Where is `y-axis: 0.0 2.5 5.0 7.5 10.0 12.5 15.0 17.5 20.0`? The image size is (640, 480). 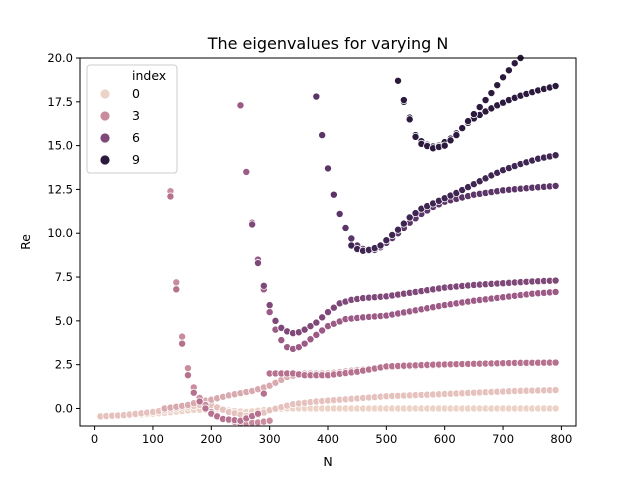 y-axis: 0.0 2.5 5.0 7.5 10.0 12.5 15.0 17.5 20.0 is located at coordinates (63, 233).